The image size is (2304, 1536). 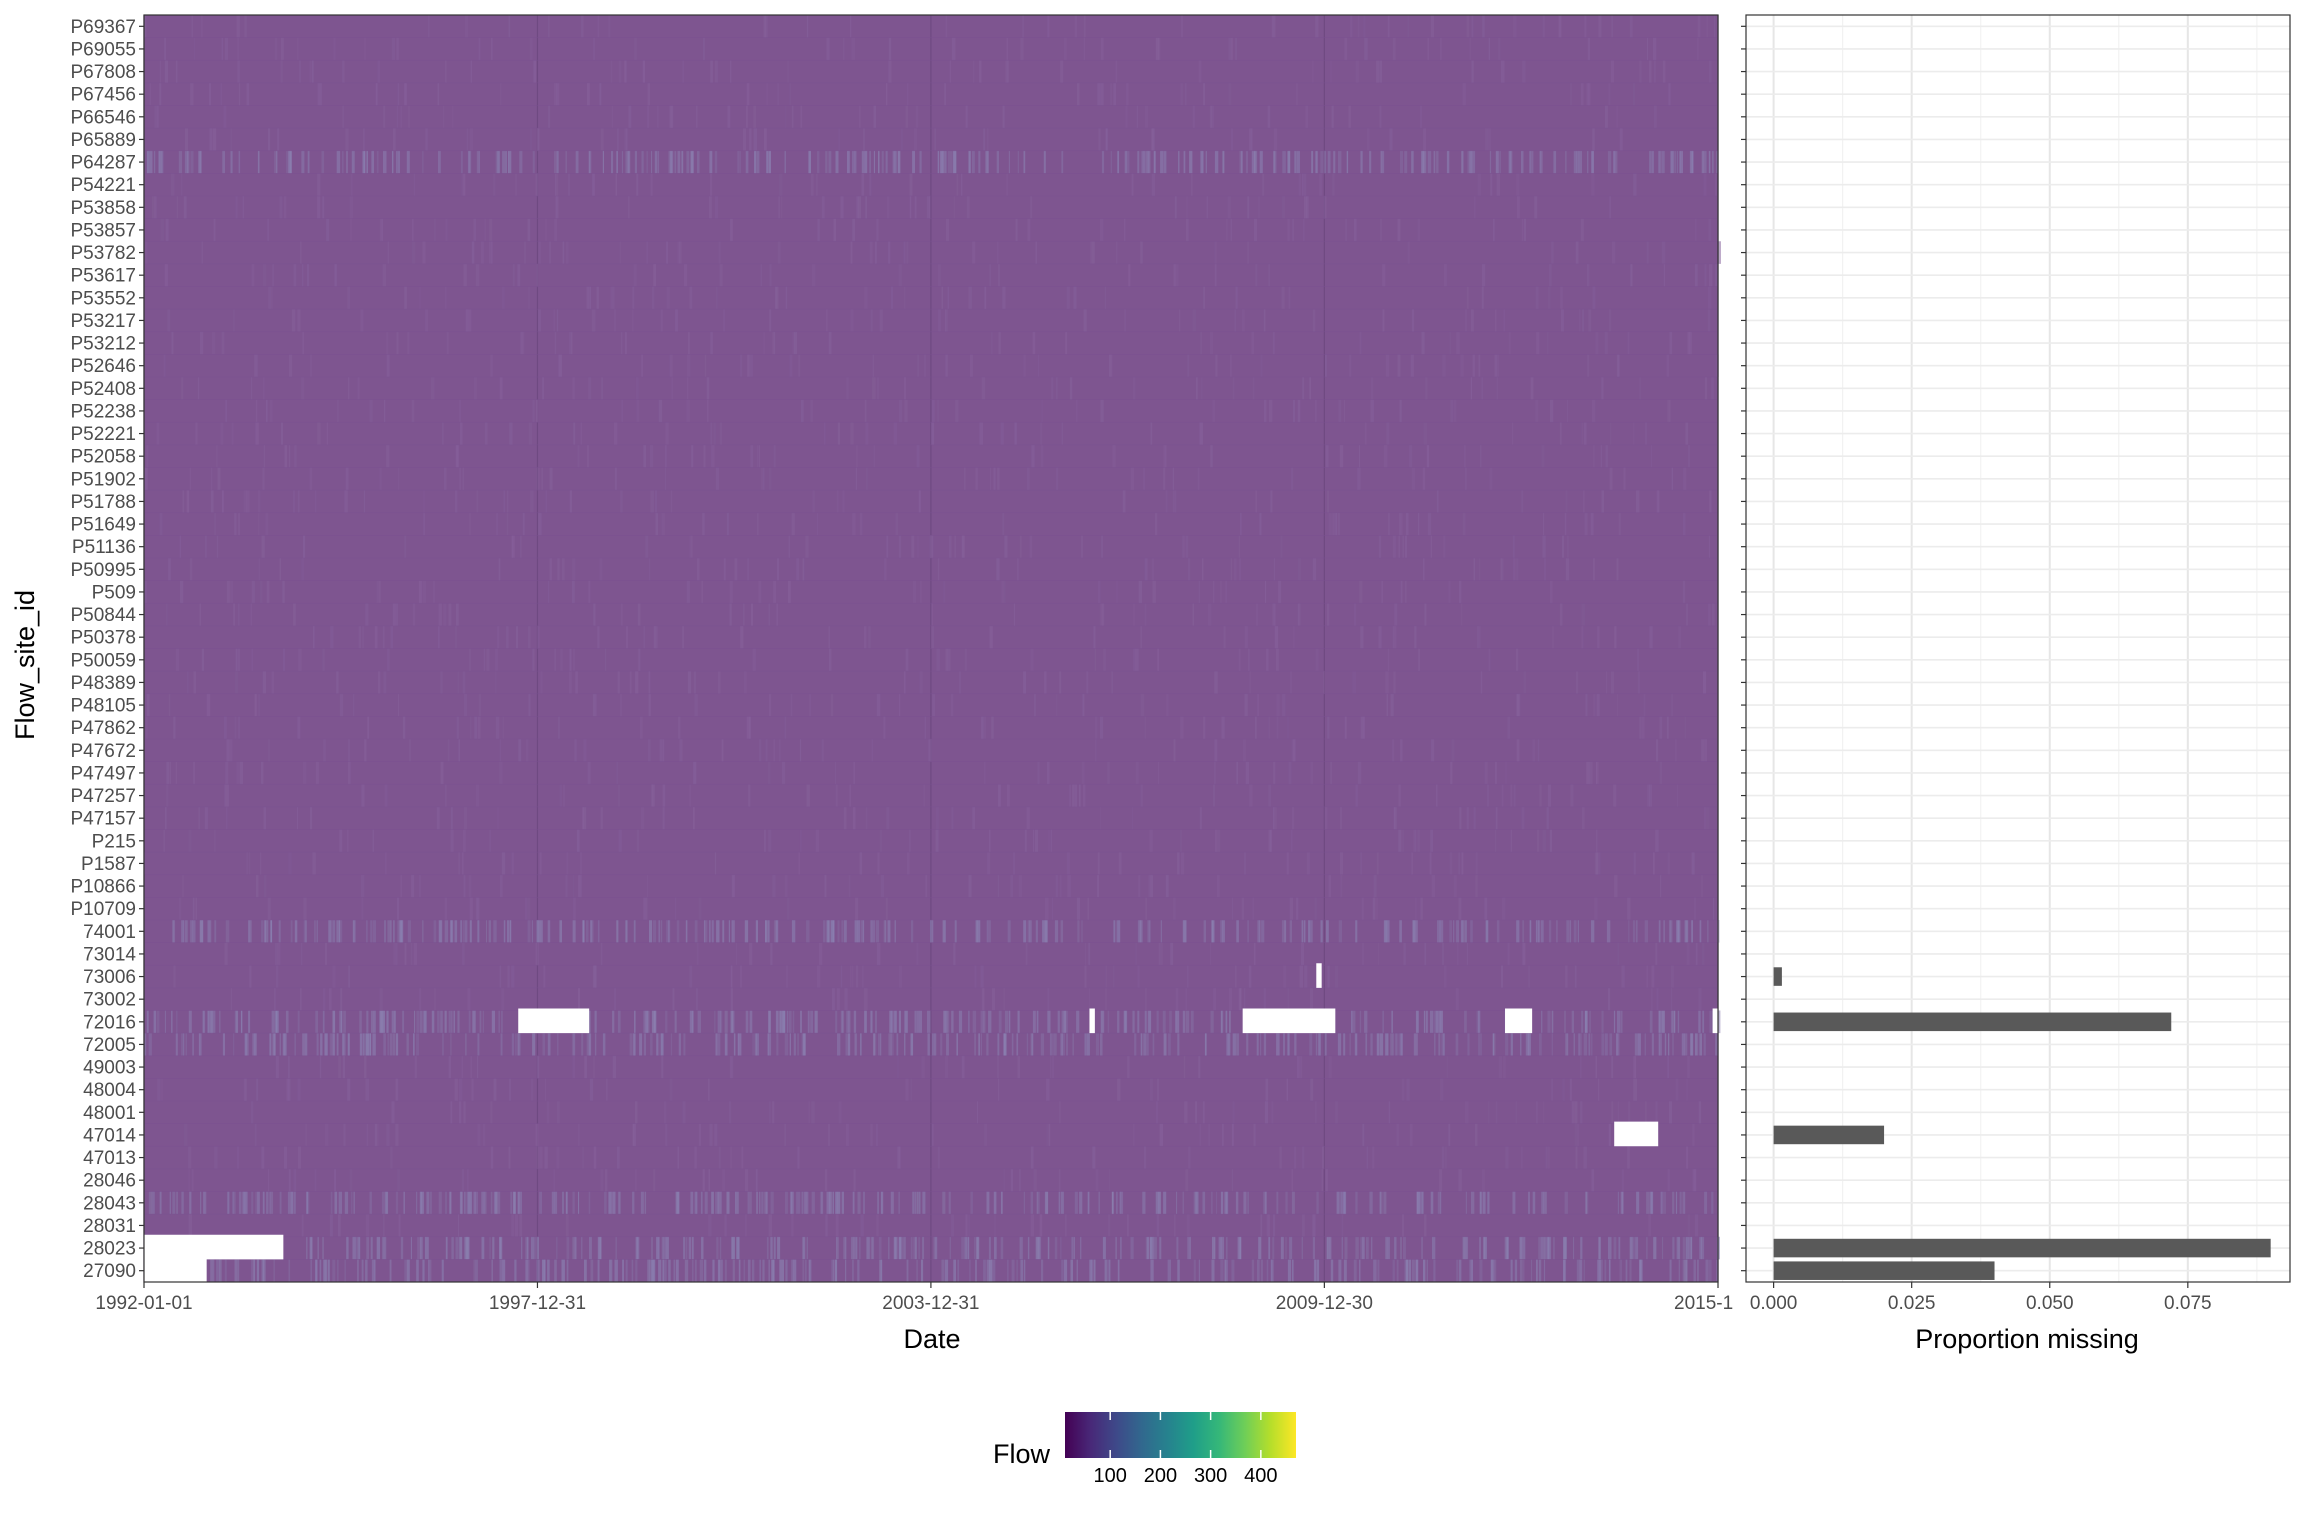 I want to click on y-tick-label: P67456, so click(x=103, y=95).